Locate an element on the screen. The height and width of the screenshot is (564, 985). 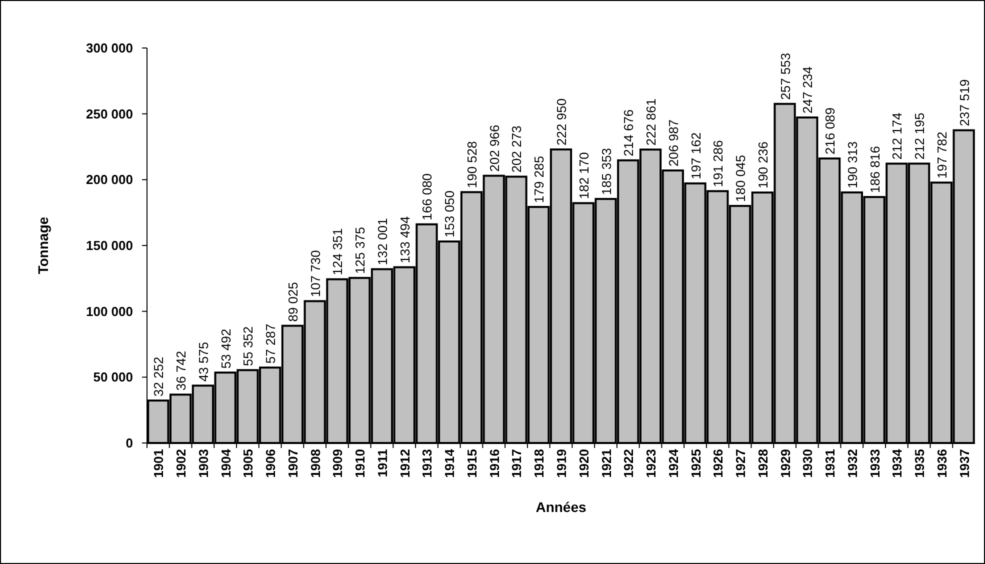
x-tick-label: 1933 is located at coordinates (874, 463).